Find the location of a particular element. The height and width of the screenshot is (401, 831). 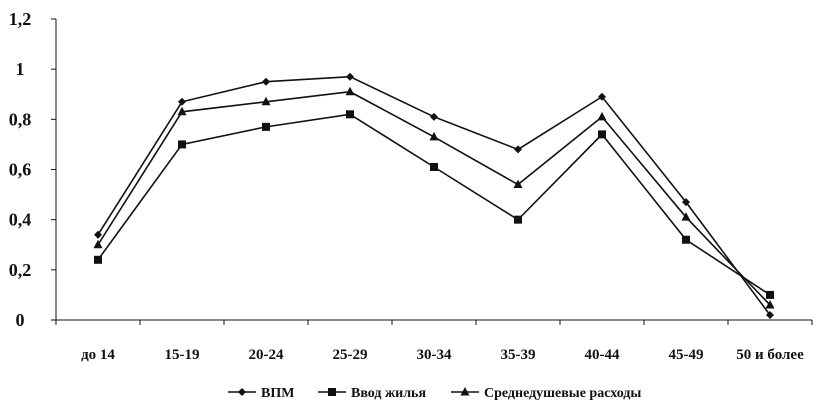

y-tick-label: 0,8 is located at coordinates (20, 119).